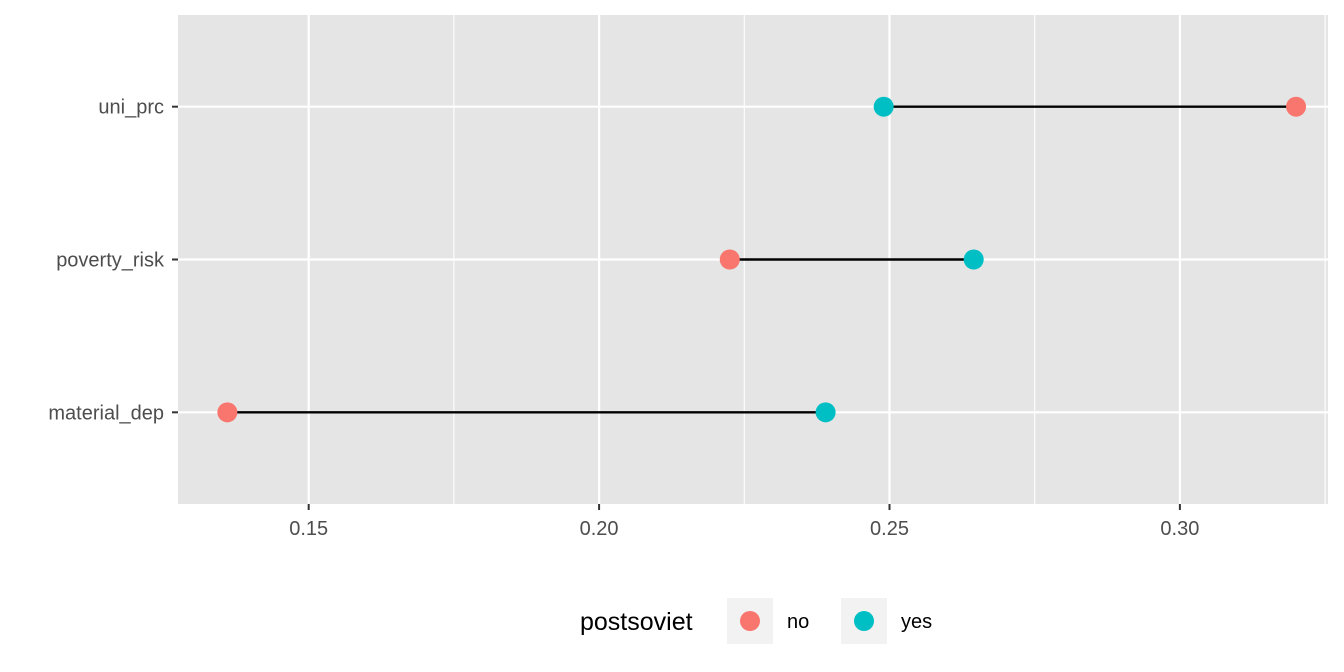 This screenshot has width=1344, height=672. I want to click on y-tick-label: uni_prc, so click(131, 108).